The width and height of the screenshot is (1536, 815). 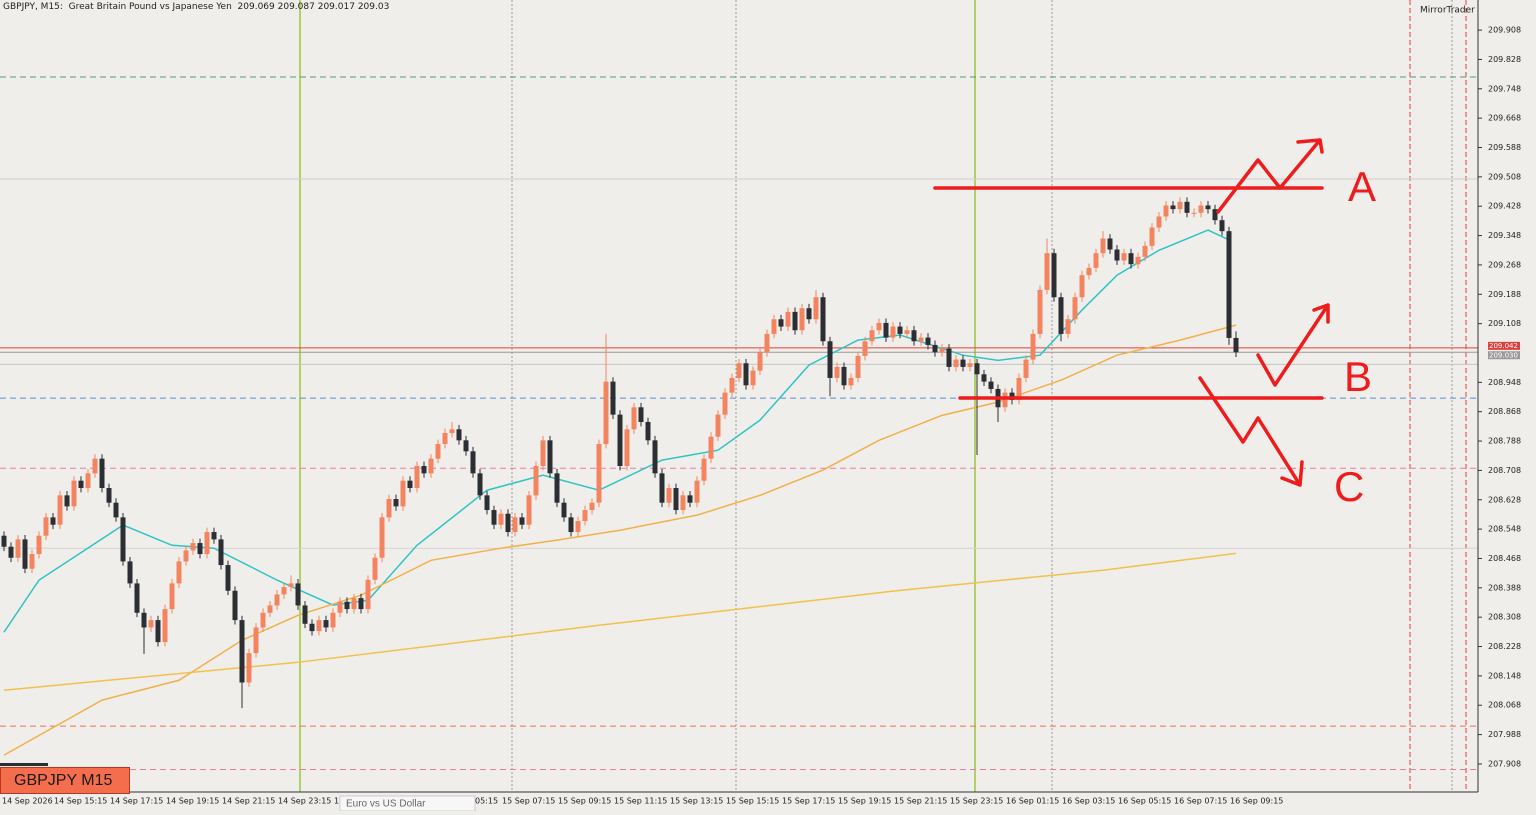 What do you see at coordinates (1504, 734) in the screenshot?
I see `y-tick-label: 207.988` at bounding box center [1504, 734].